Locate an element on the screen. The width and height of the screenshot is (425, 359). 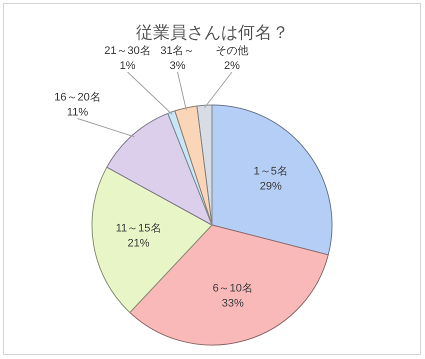
slice-label: 11～15名 is located at coordinates (139, 228).